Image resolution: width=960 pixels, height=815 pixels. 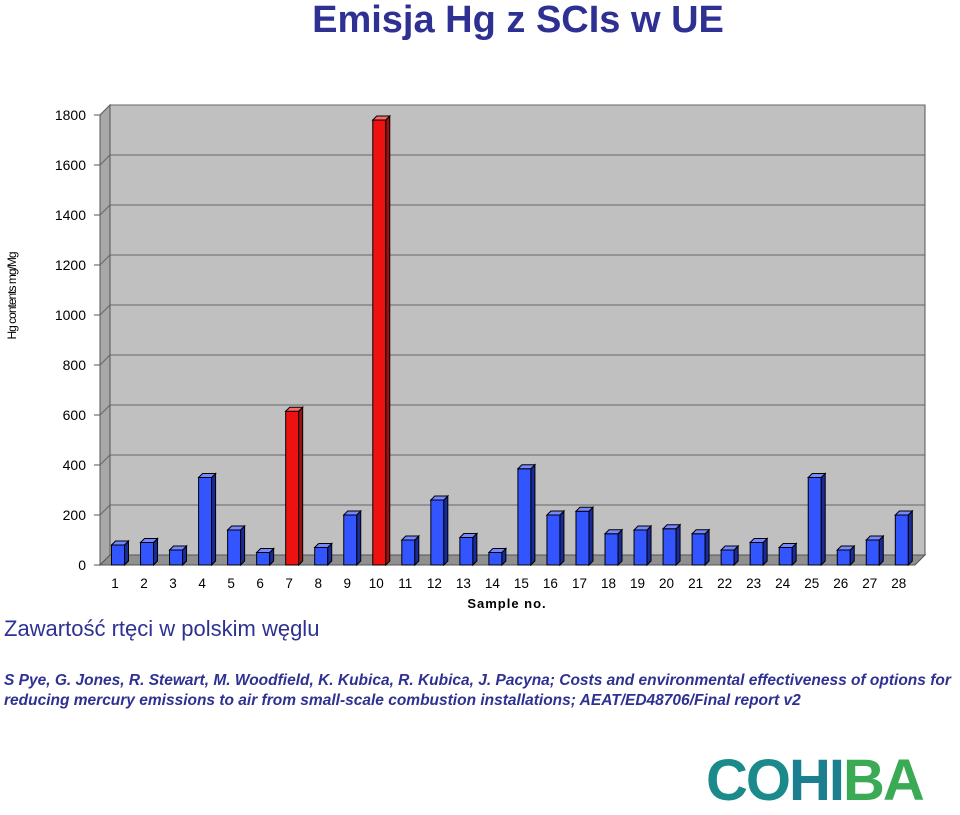 What do you see at coordinates (869, 583) in the screenshot?
I see `x-tick-label: 27` at bounding box center [869, 583].